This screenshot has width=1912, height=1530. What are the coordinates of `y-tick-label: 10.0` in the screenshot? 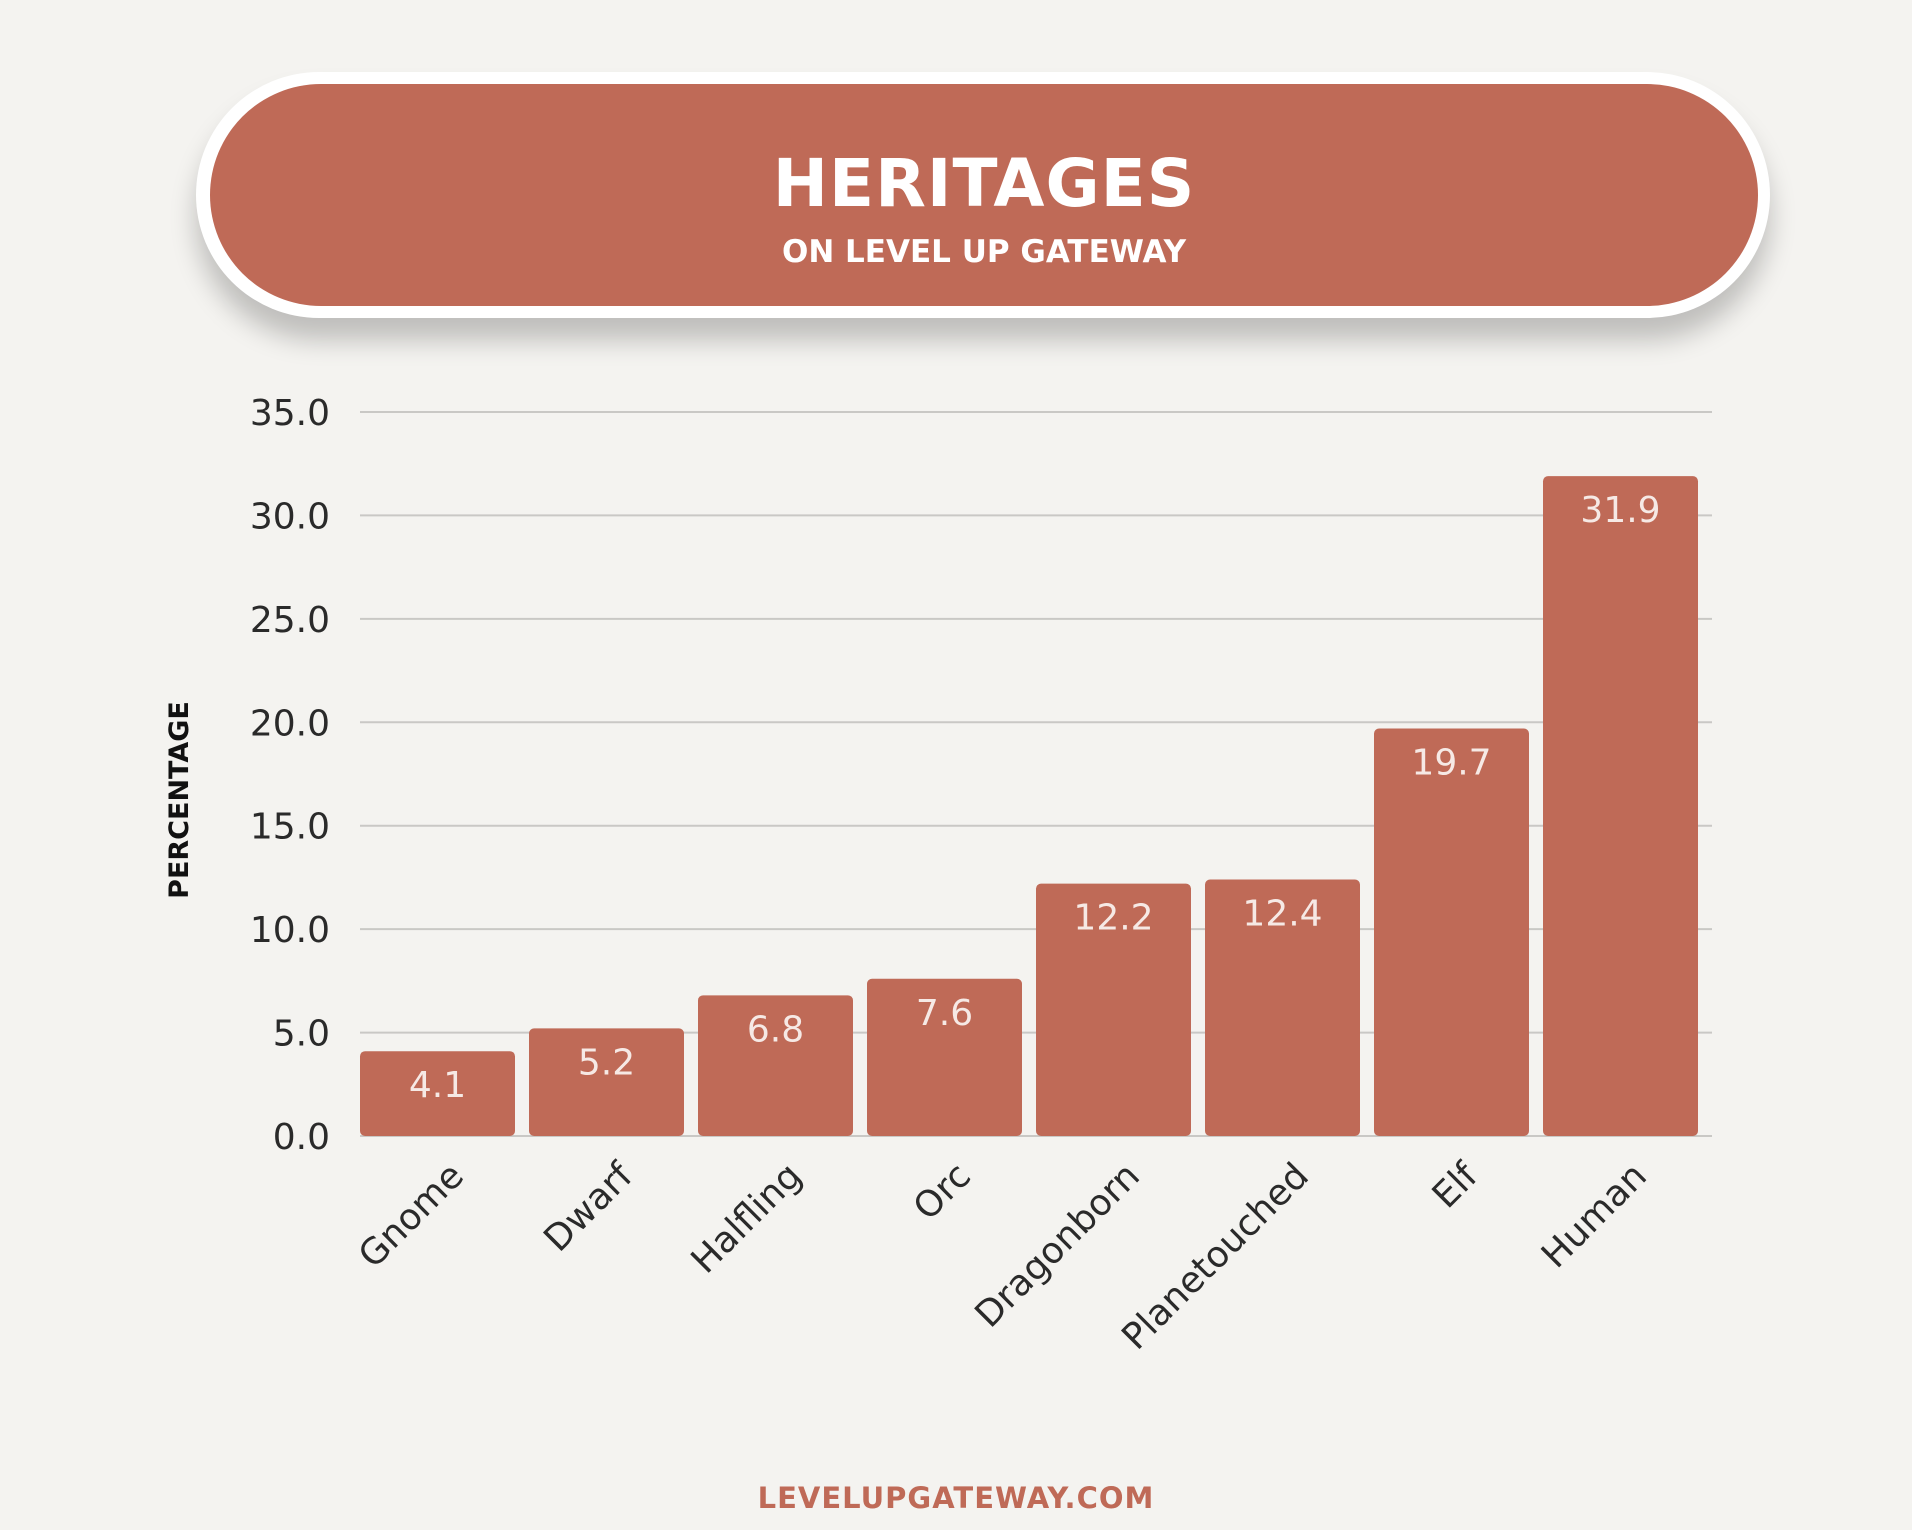 It's located at (290, 930).